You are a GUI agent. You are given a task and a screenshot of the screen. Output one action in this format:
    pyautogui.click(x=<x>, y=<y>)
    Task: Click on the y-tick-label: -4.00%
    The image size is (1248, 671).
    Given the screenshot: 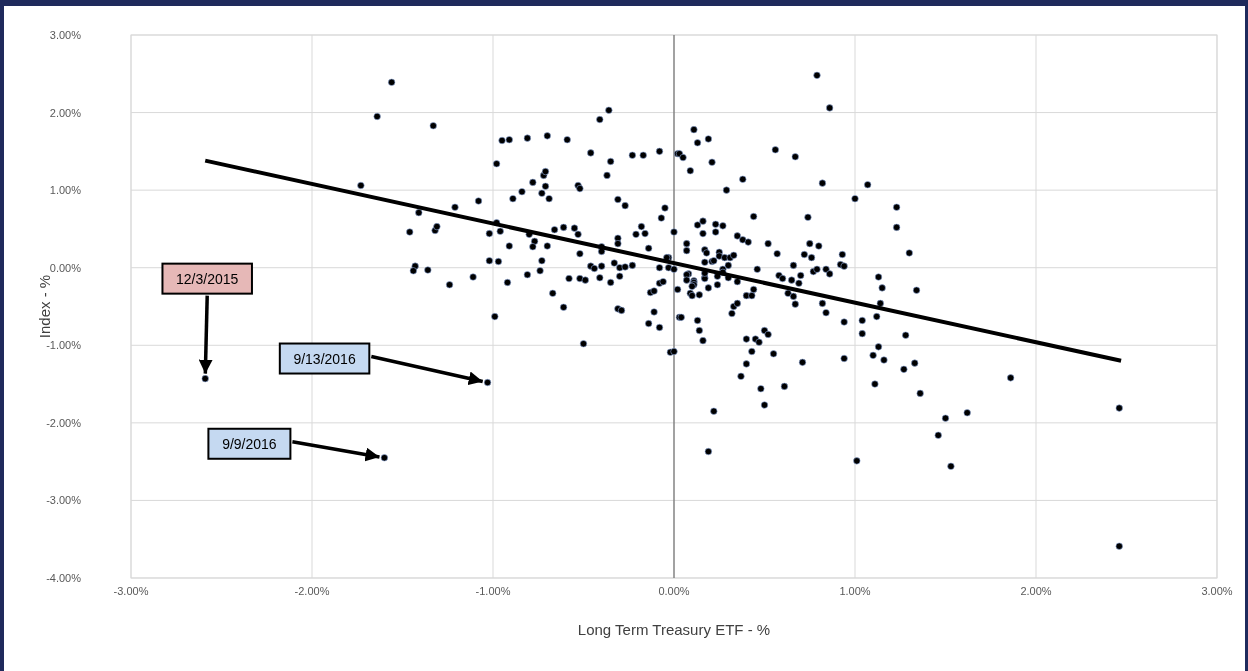 What is the action you would take?
    pyautogui.click(x=64, y=578)
    